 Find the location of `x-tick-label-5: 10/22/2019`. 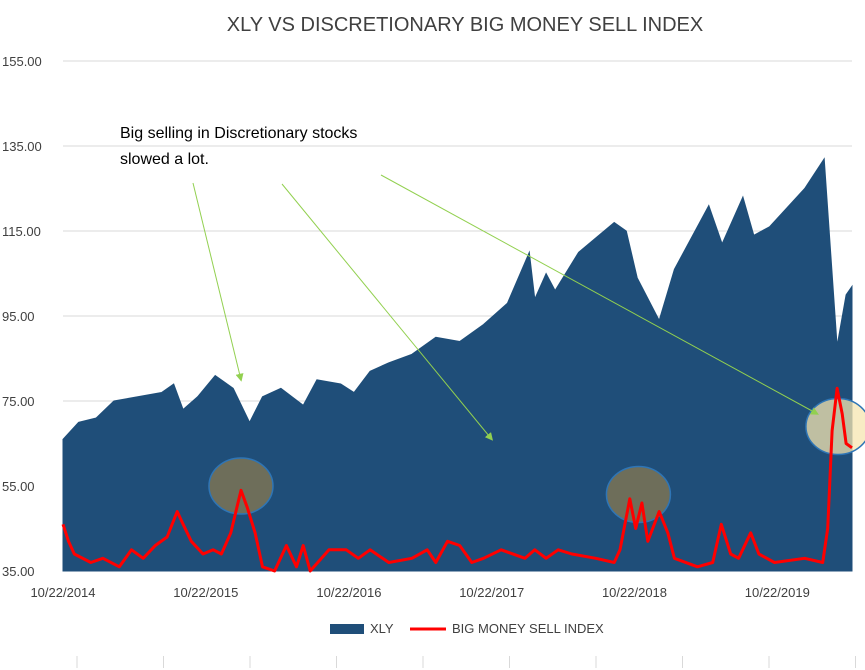

x-tick-label-5: 10/22/2019 is located at coordinates (777, 592).